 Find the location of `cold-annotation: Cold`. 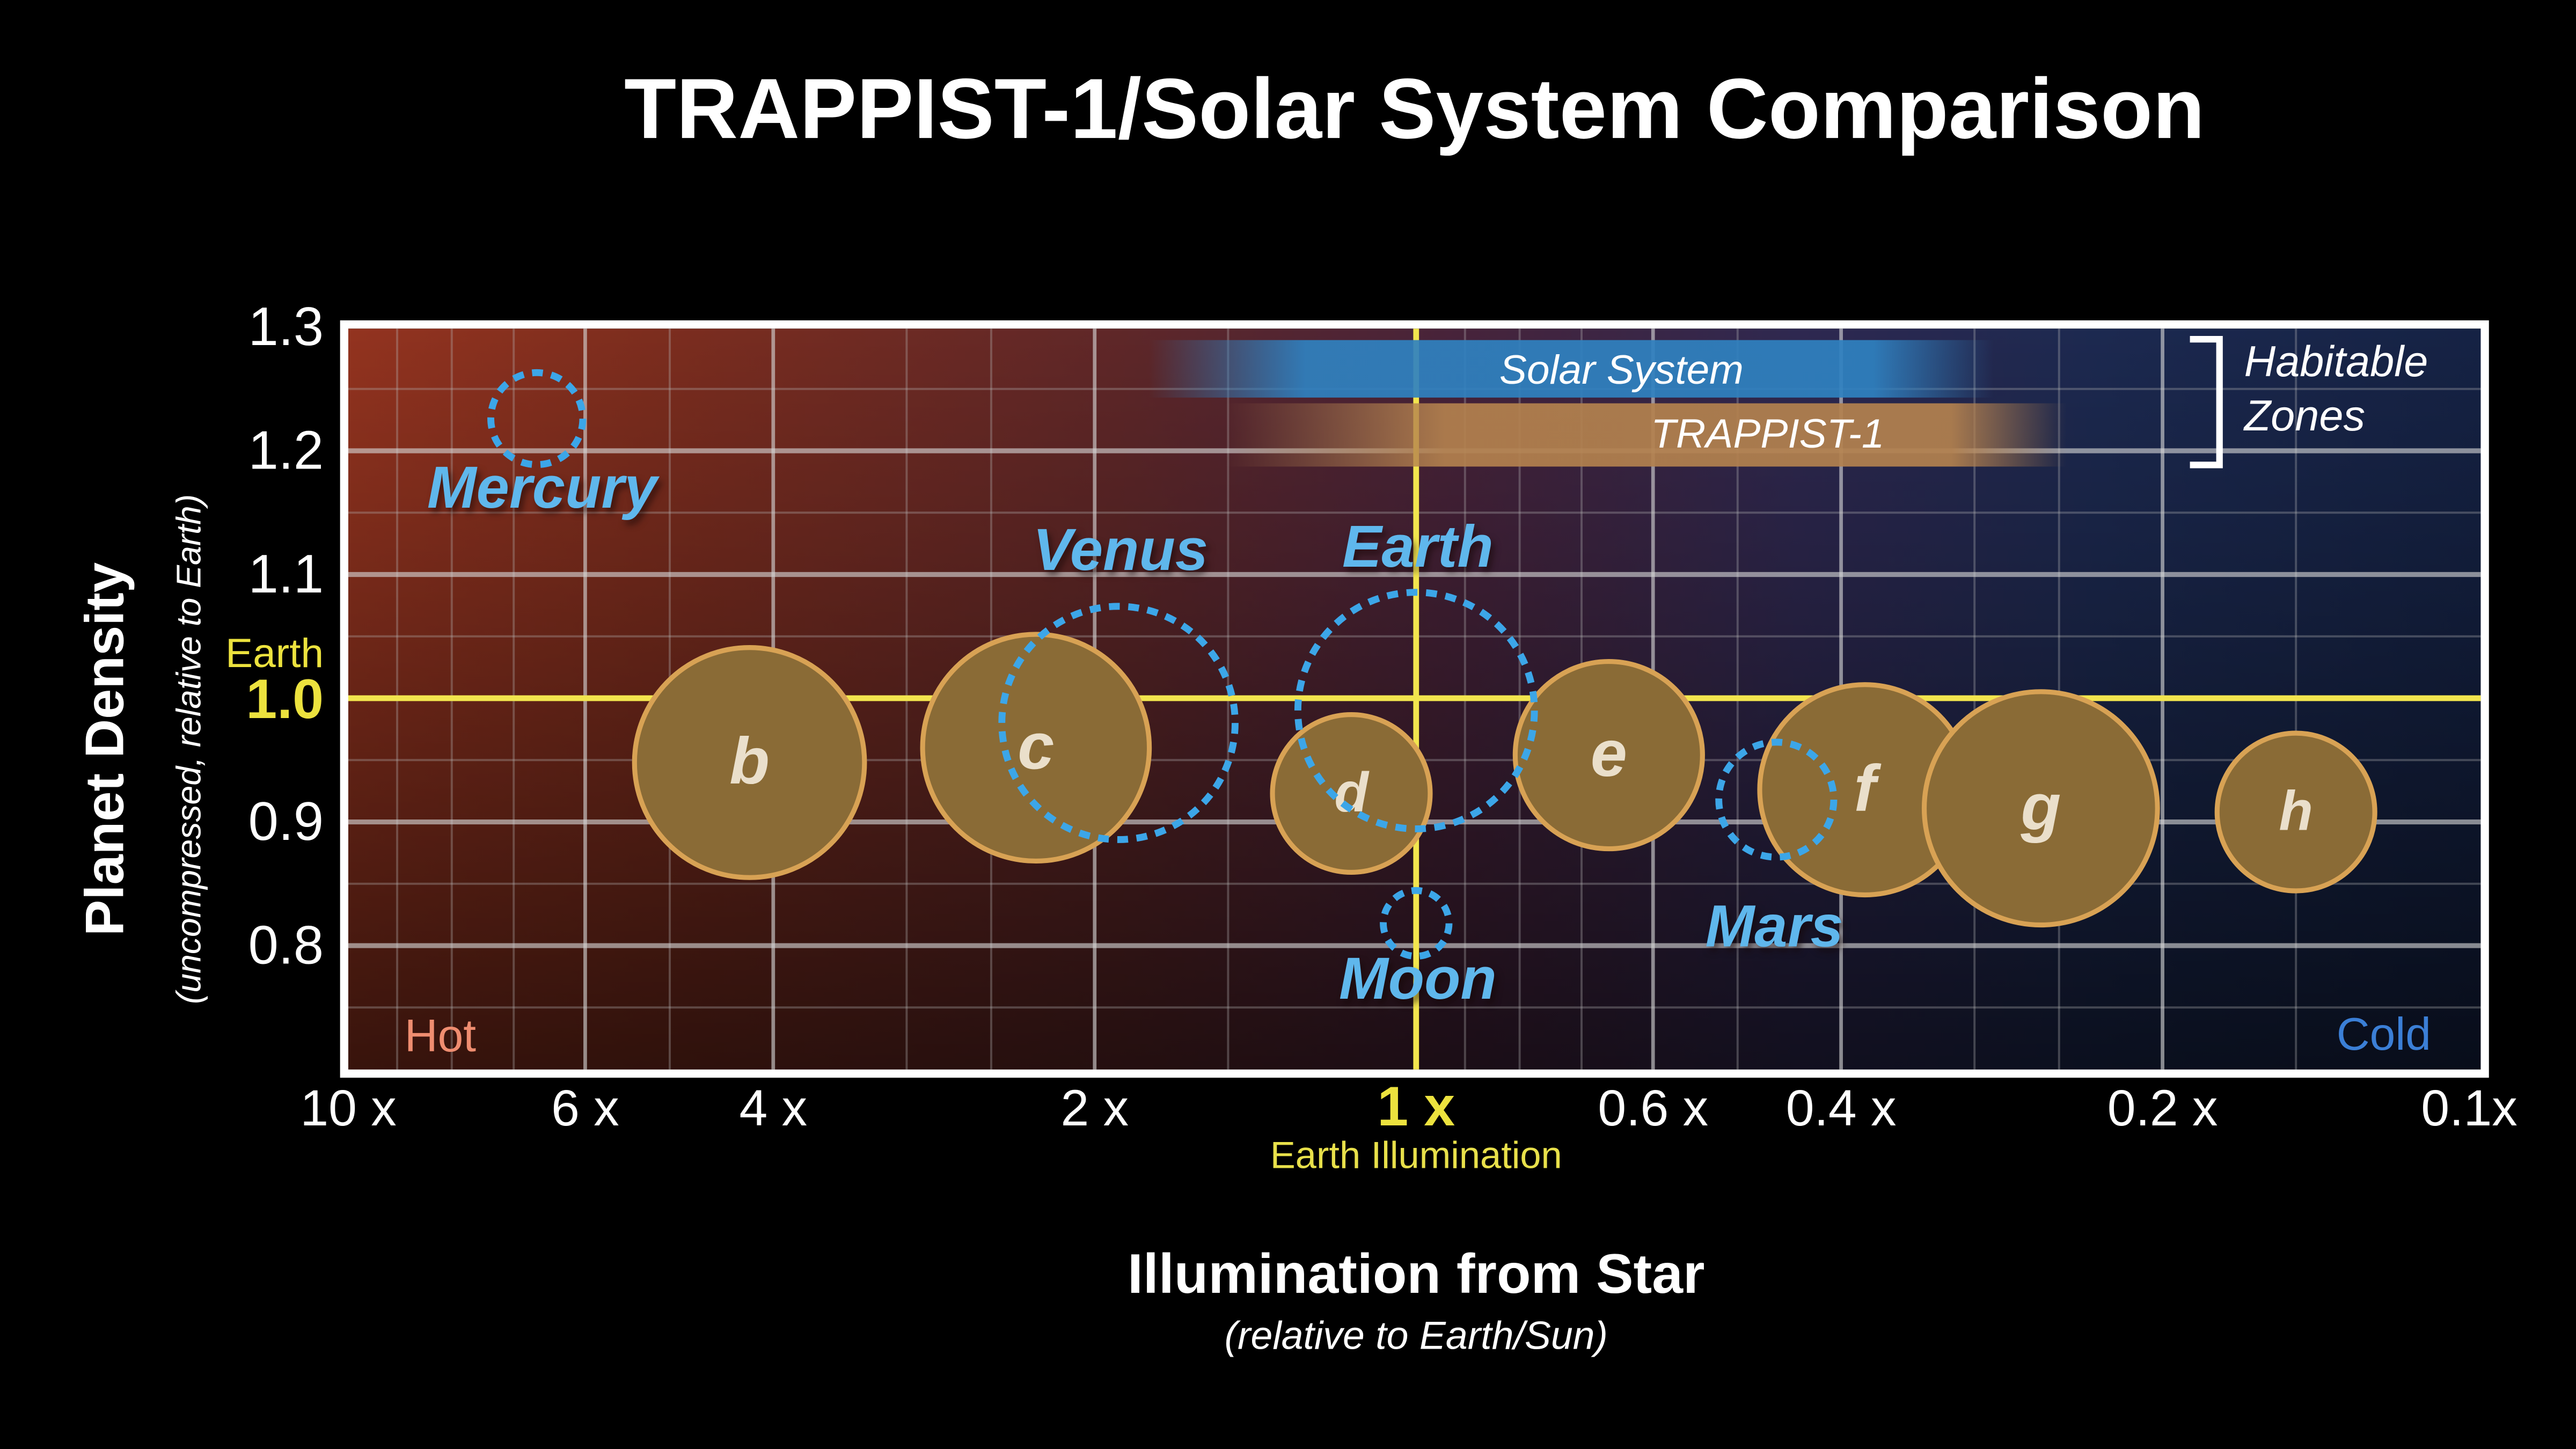

cold-annotation: Cold is located at coordinates (2384, 1034).